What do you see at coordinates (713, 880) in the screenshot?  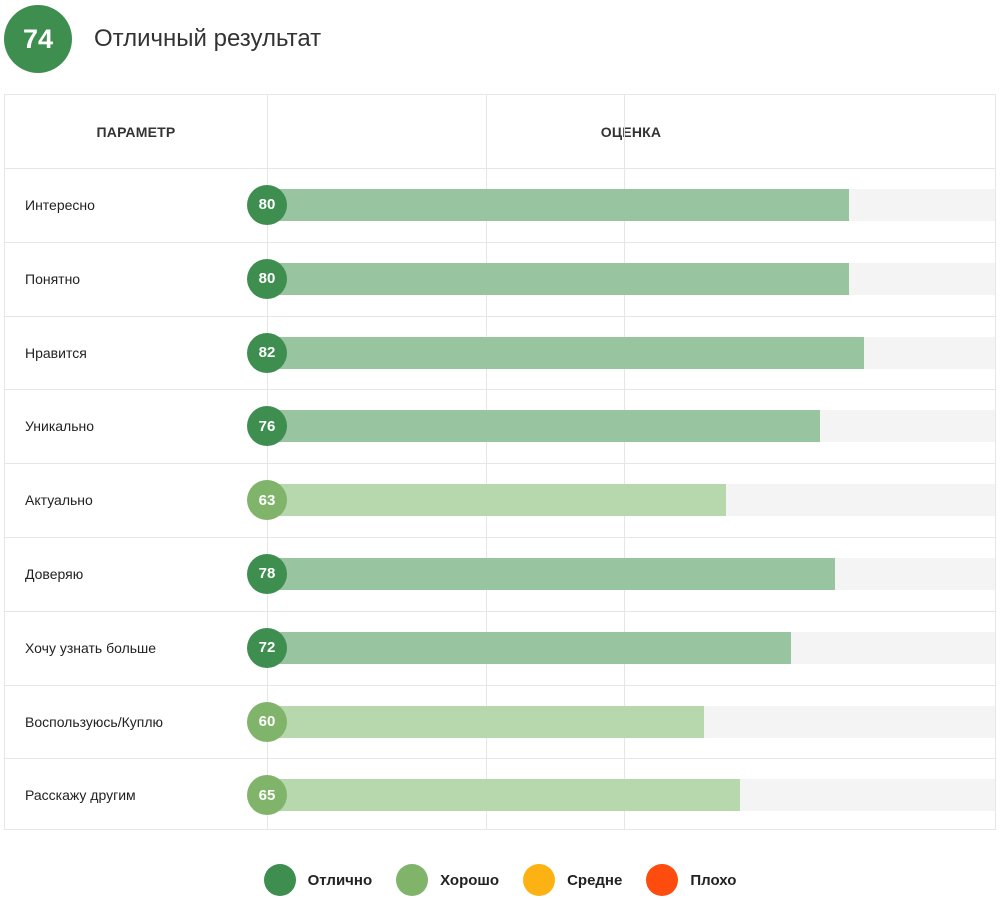 I see `legend-label: Плохо` at bounding box center [713, 880].